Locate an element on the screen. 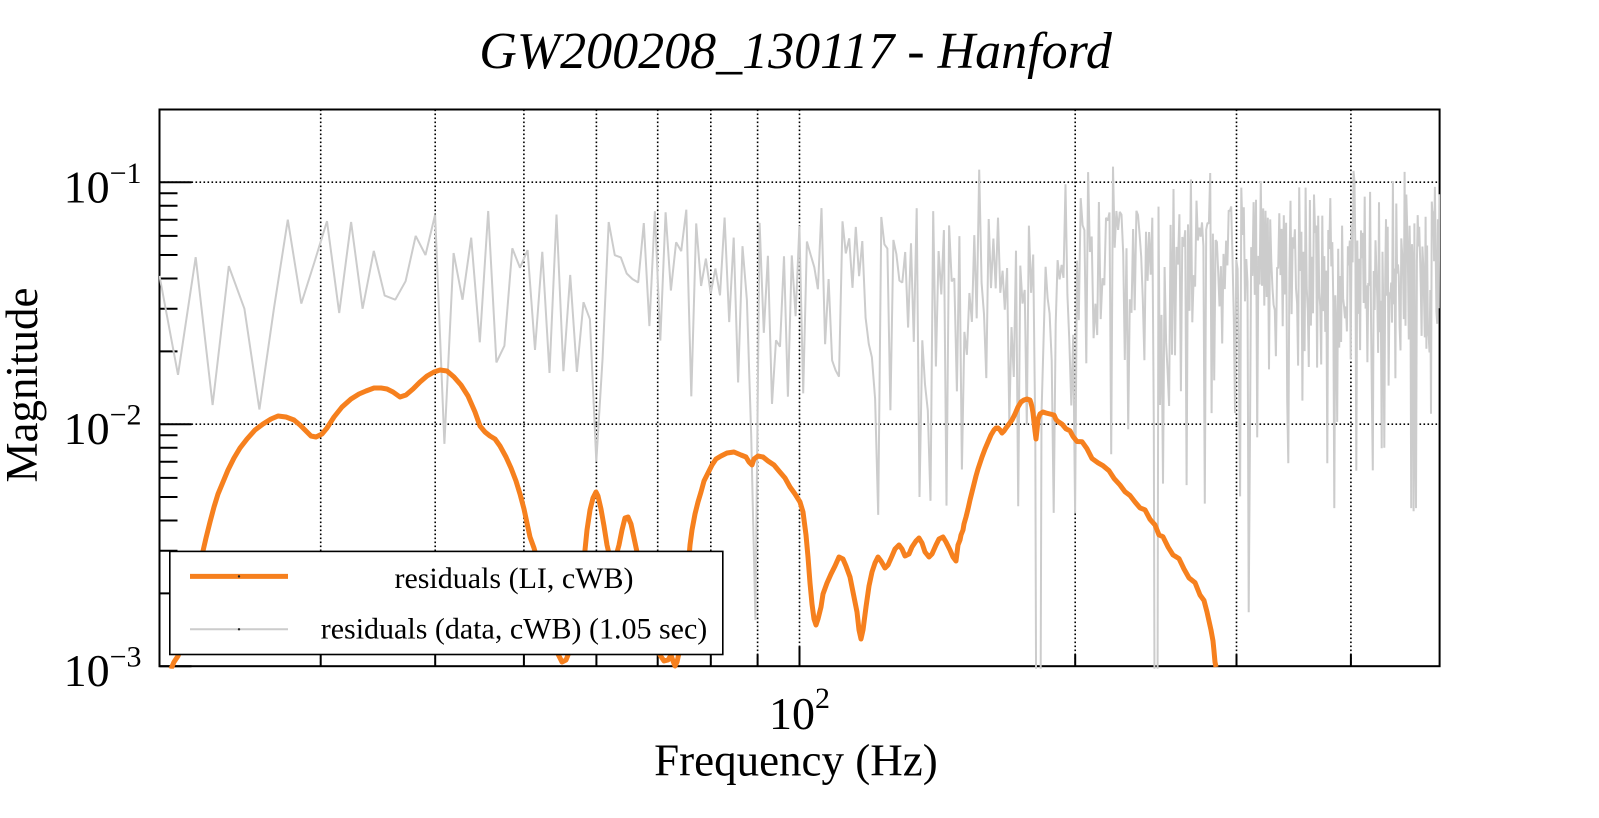 The image size is (1599, 818). svg-text: GW200208_130117 - Hanford is located at coordinates (796, 51).